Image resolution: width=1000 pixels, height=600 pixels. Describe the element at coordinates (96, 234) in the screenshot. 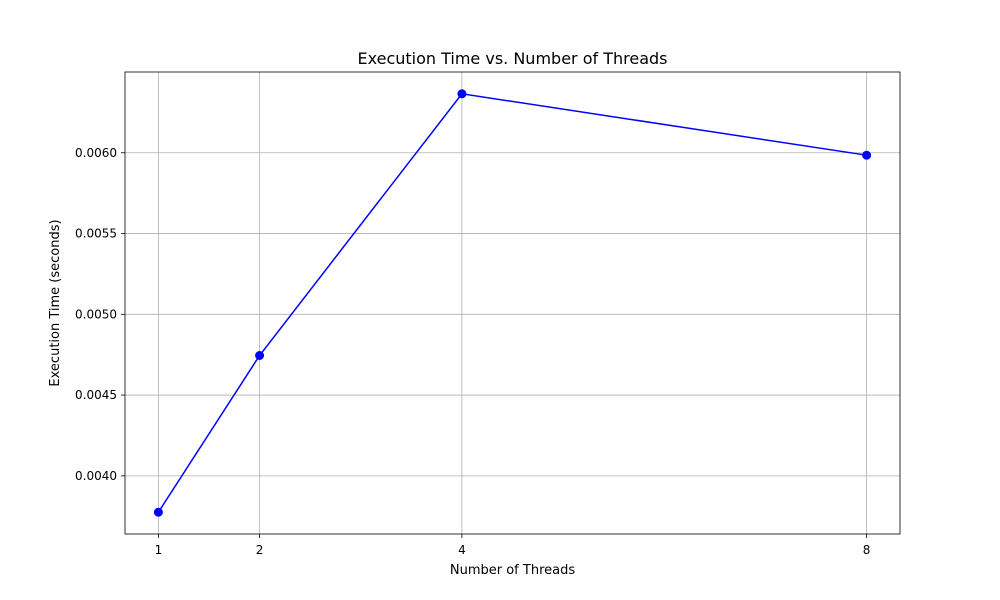

I see `y-tick-label: 0.0055` at that location.